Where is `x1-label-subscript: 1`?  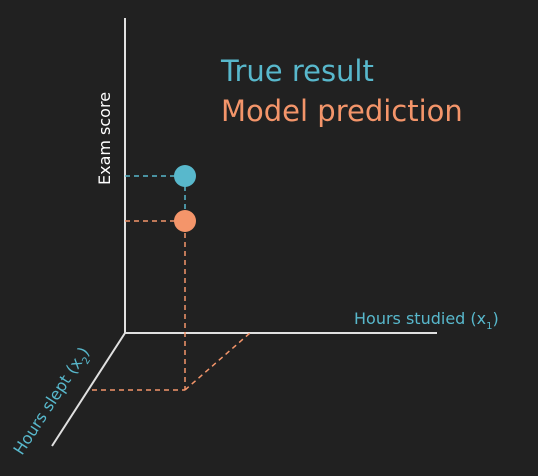
x1-label-subscript: 1 is located at coordinates (489, 326).